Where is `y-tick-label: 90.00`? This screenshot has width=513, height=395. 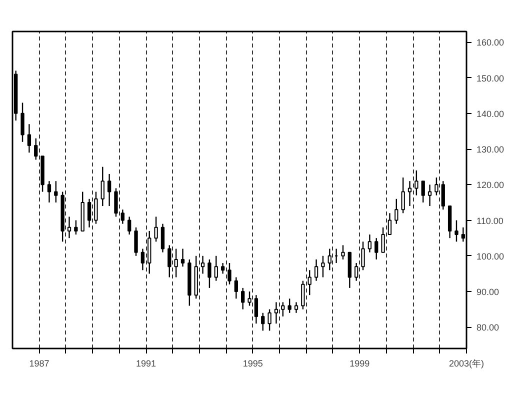 y-tick-label: 90.00 is located at coordinates (488, 292).